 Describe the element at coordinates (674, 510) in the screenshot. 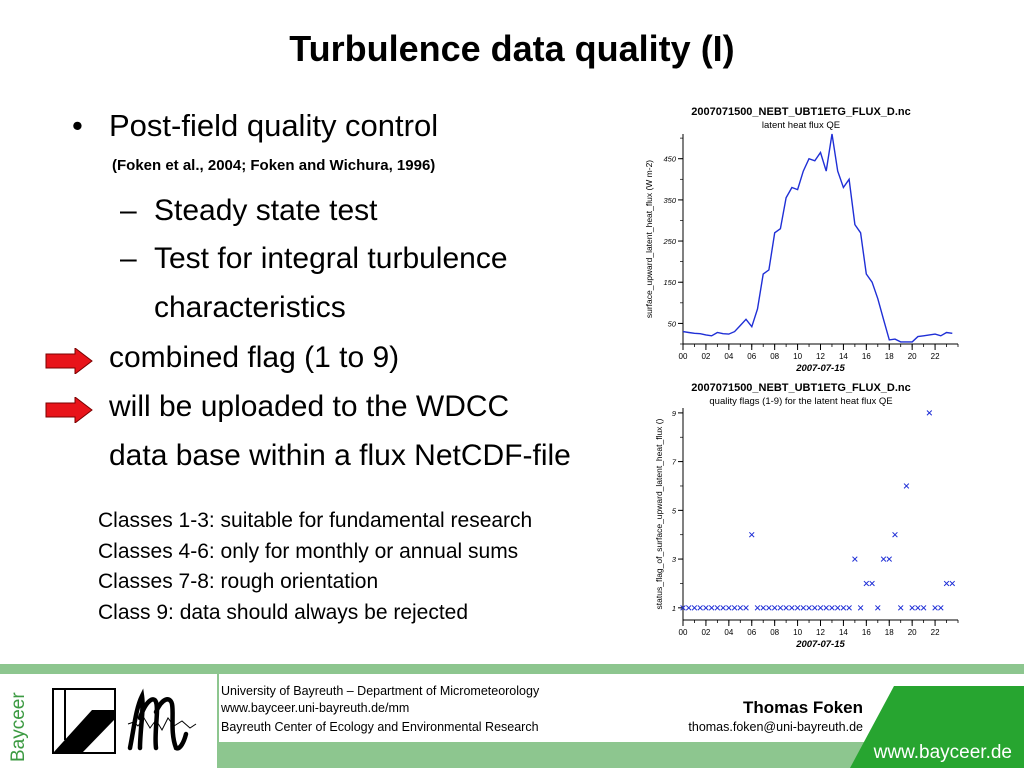

I see `y-tick-label: 5` at that location.